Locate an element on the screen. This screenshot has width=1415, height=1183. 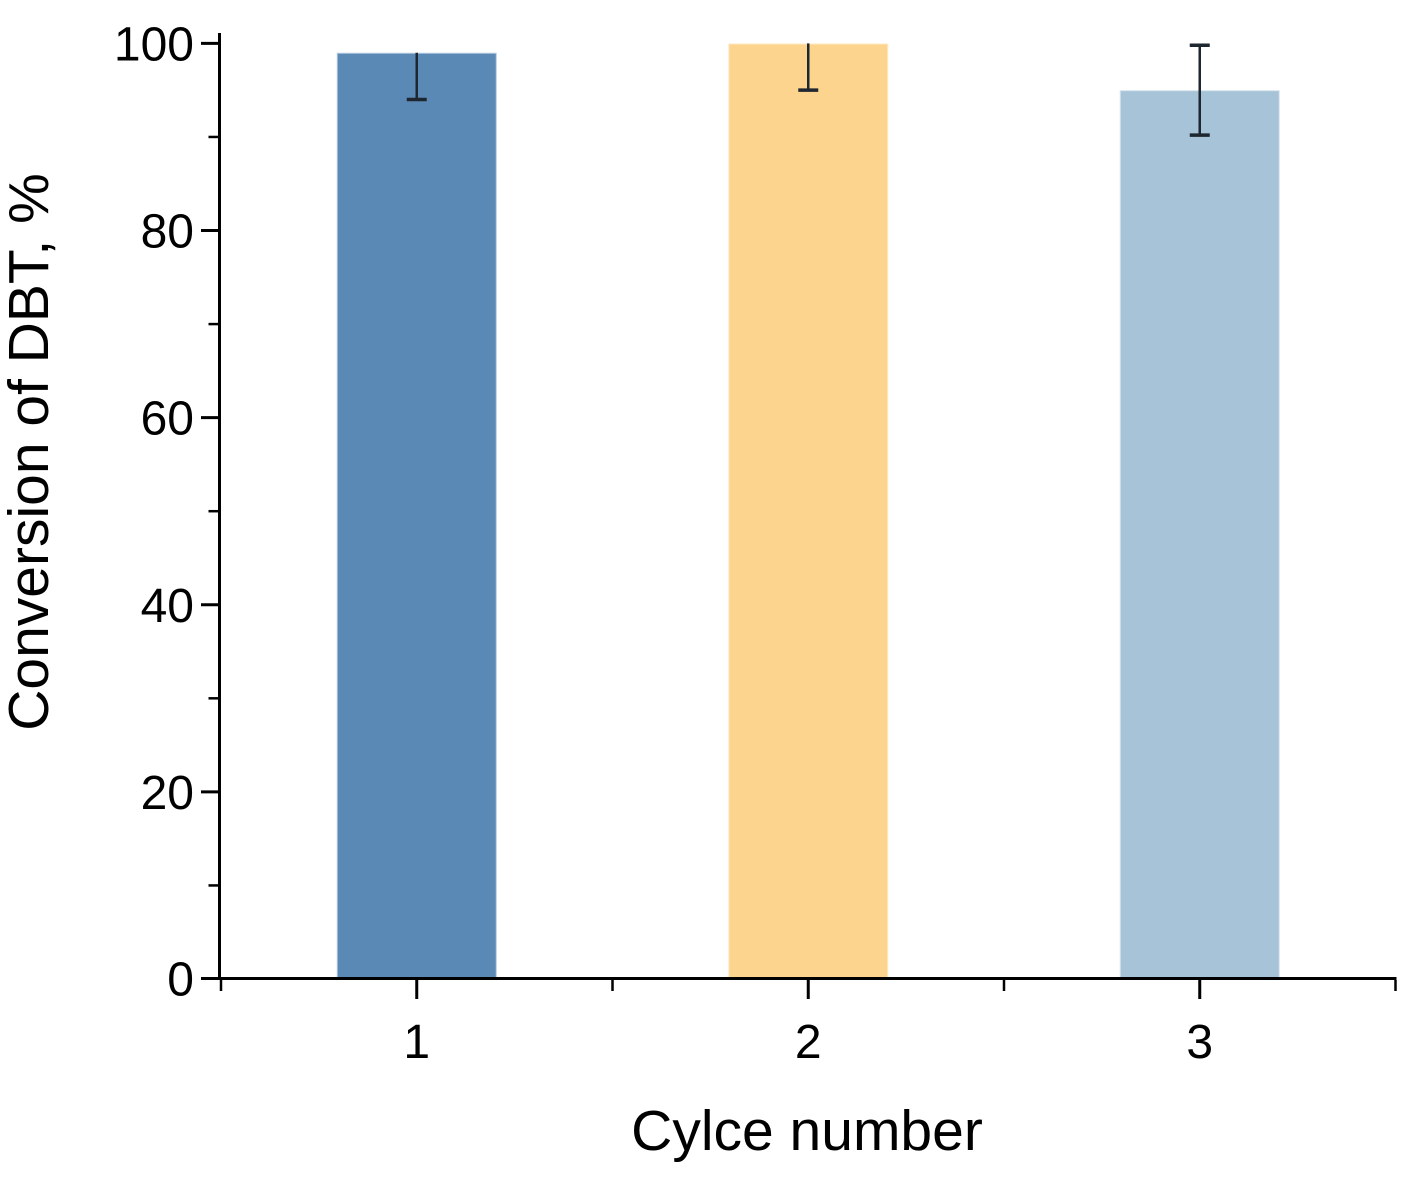
y-tick-label-0: 0 is located at coordinates (180, 980).